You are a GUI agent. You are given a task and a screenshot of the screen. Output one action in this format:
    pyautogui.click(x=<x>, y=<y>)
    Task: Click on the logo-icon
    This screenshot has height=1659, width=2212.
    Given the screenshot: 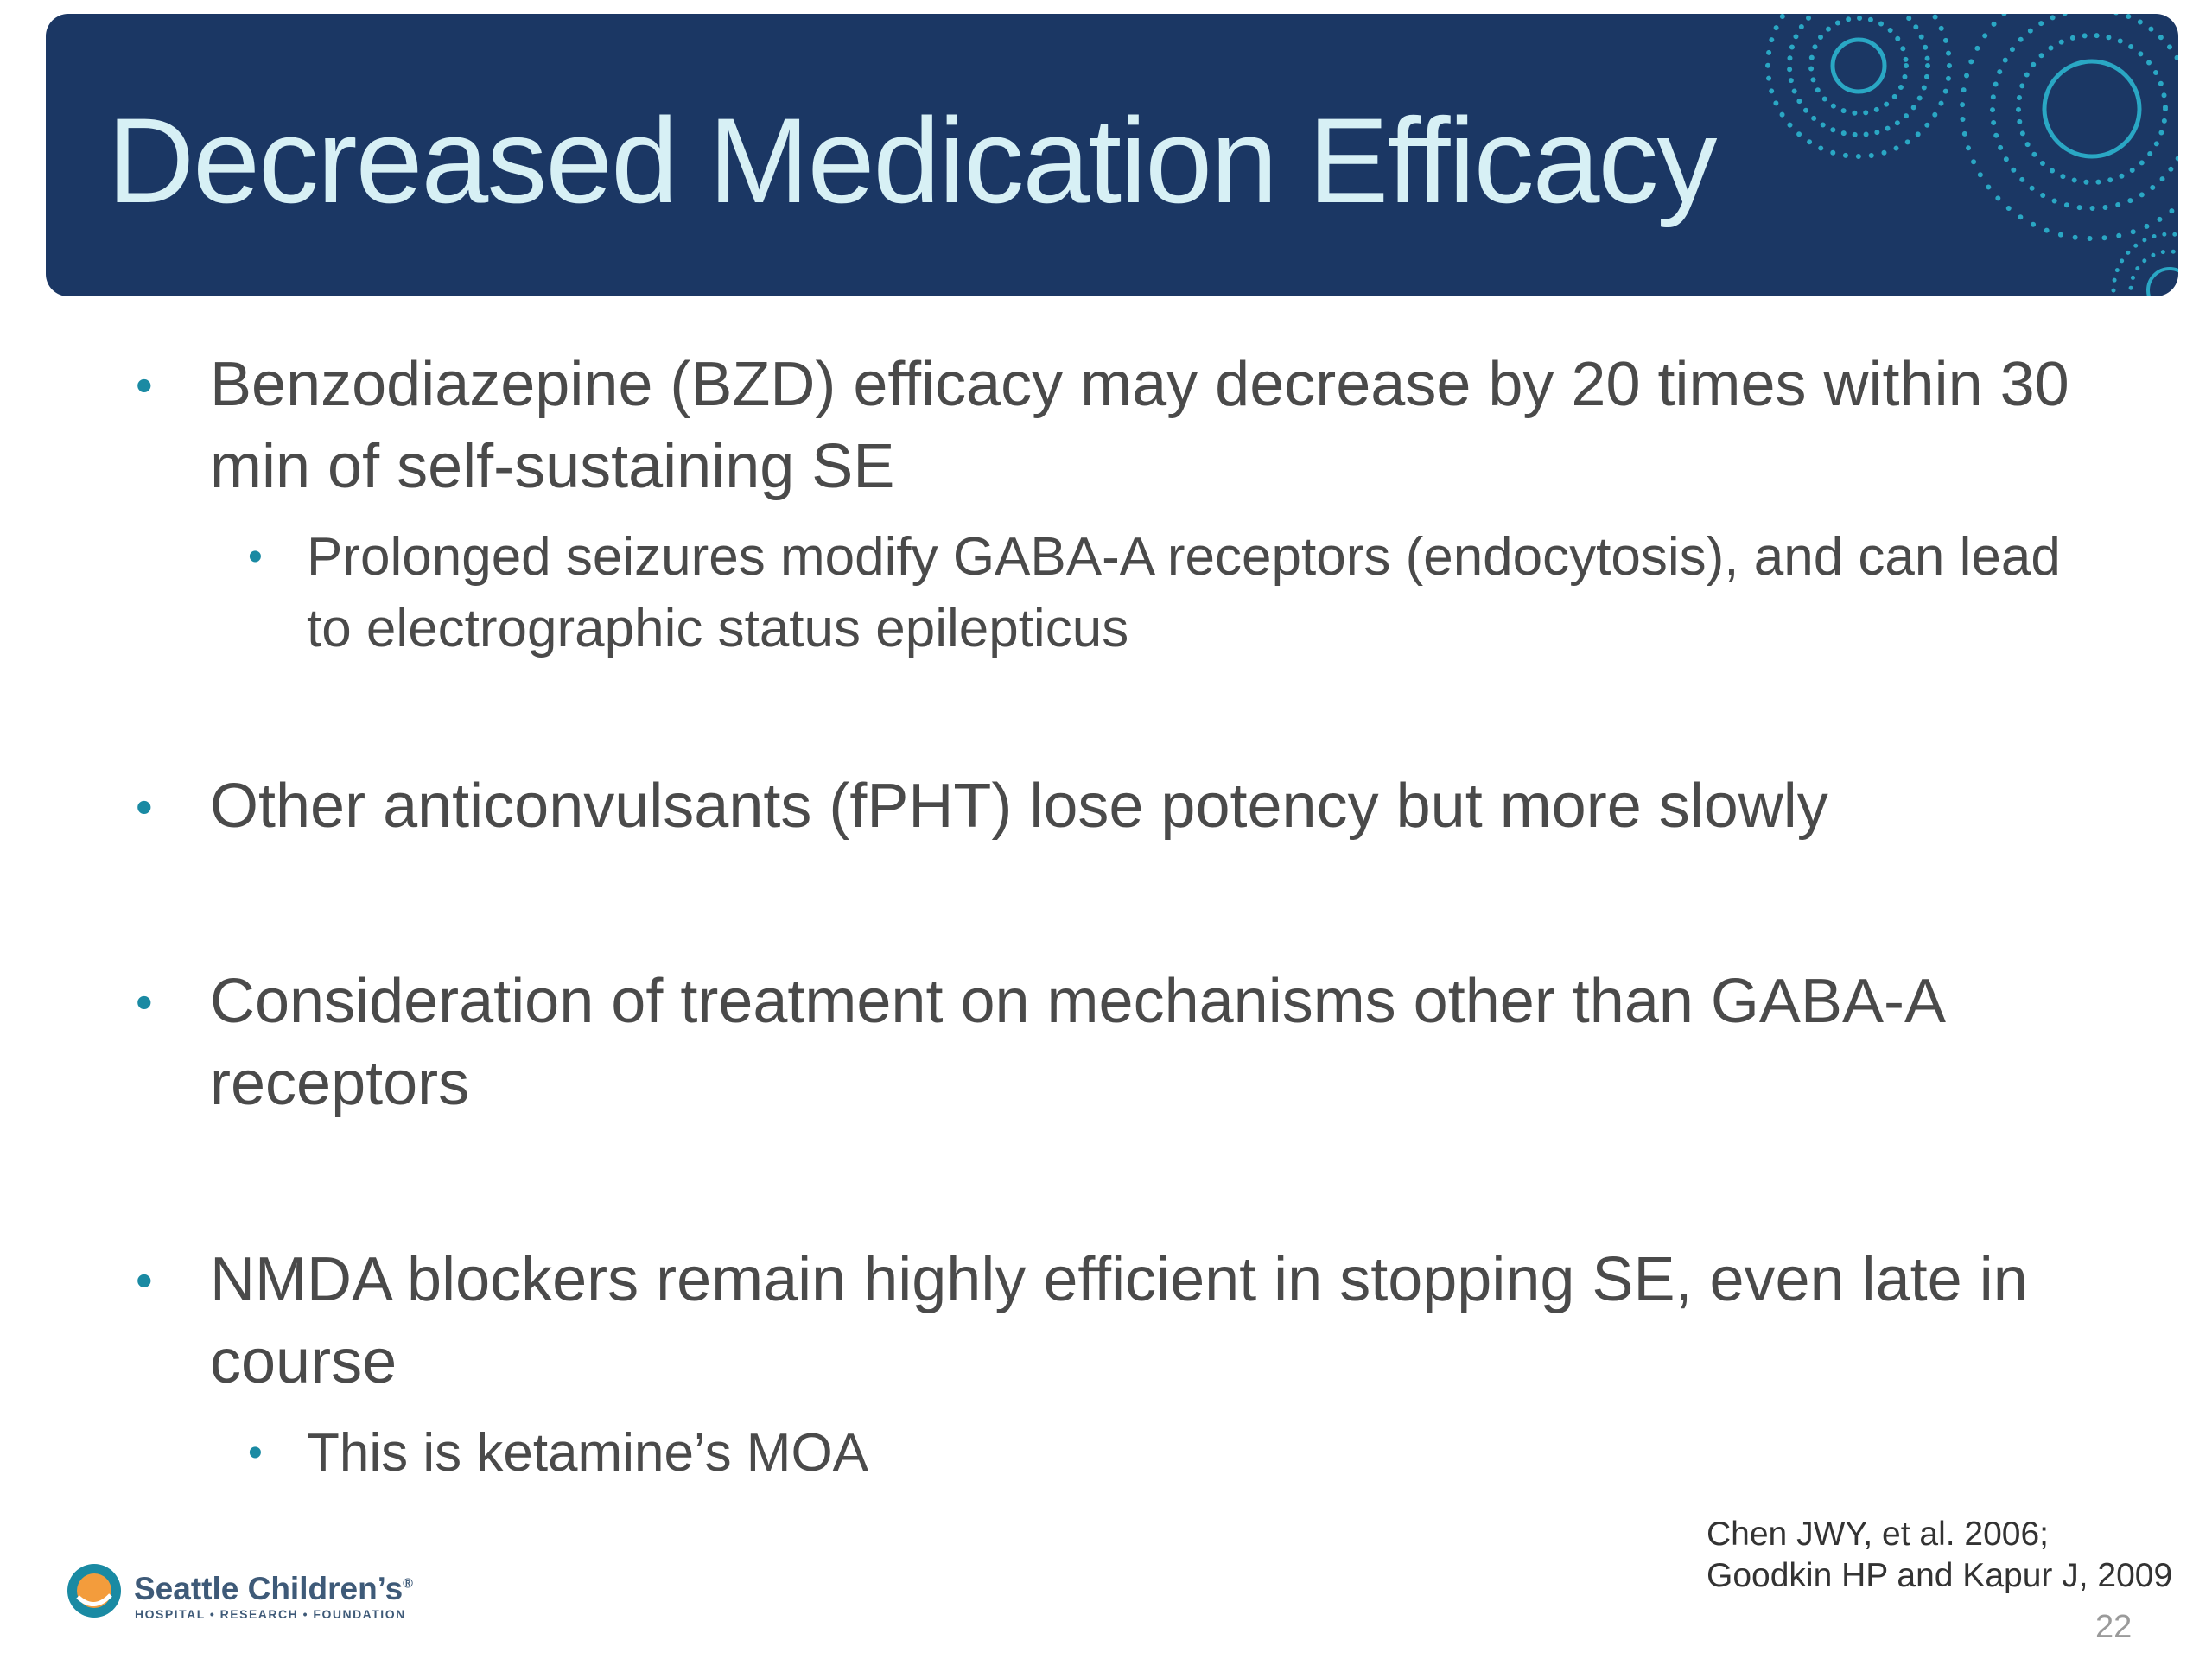 What is the action you would take?
    pyautogui.click(x=94, y=1591)
    